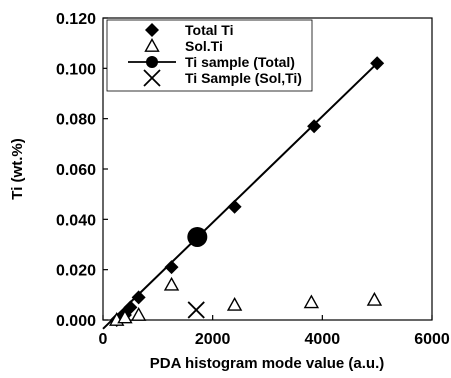 The image size is (451, 378). Describe the element at coordinates (323, 339) in the screenshot. I see `x-tick-label: 4000` at that location.